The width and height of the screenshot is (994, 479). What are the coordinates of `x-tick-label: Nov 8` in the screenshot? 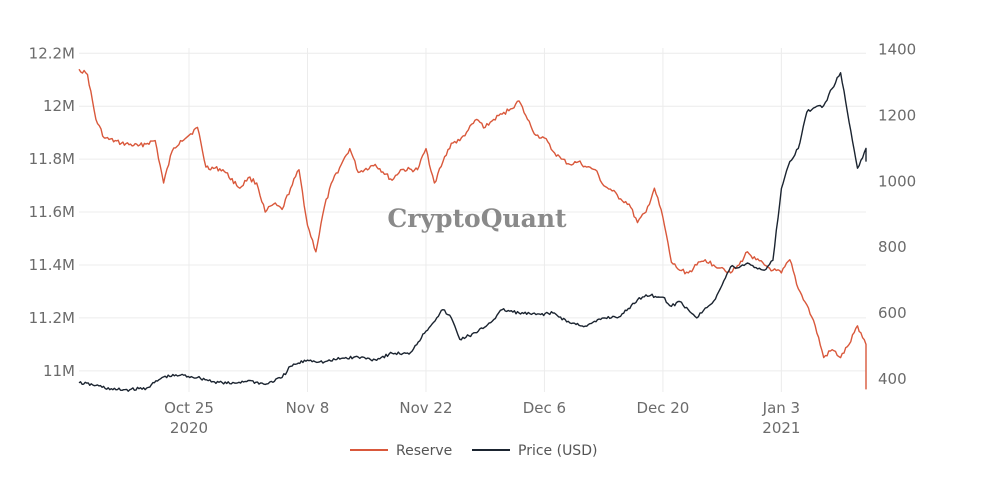 It's located at (308, 408).